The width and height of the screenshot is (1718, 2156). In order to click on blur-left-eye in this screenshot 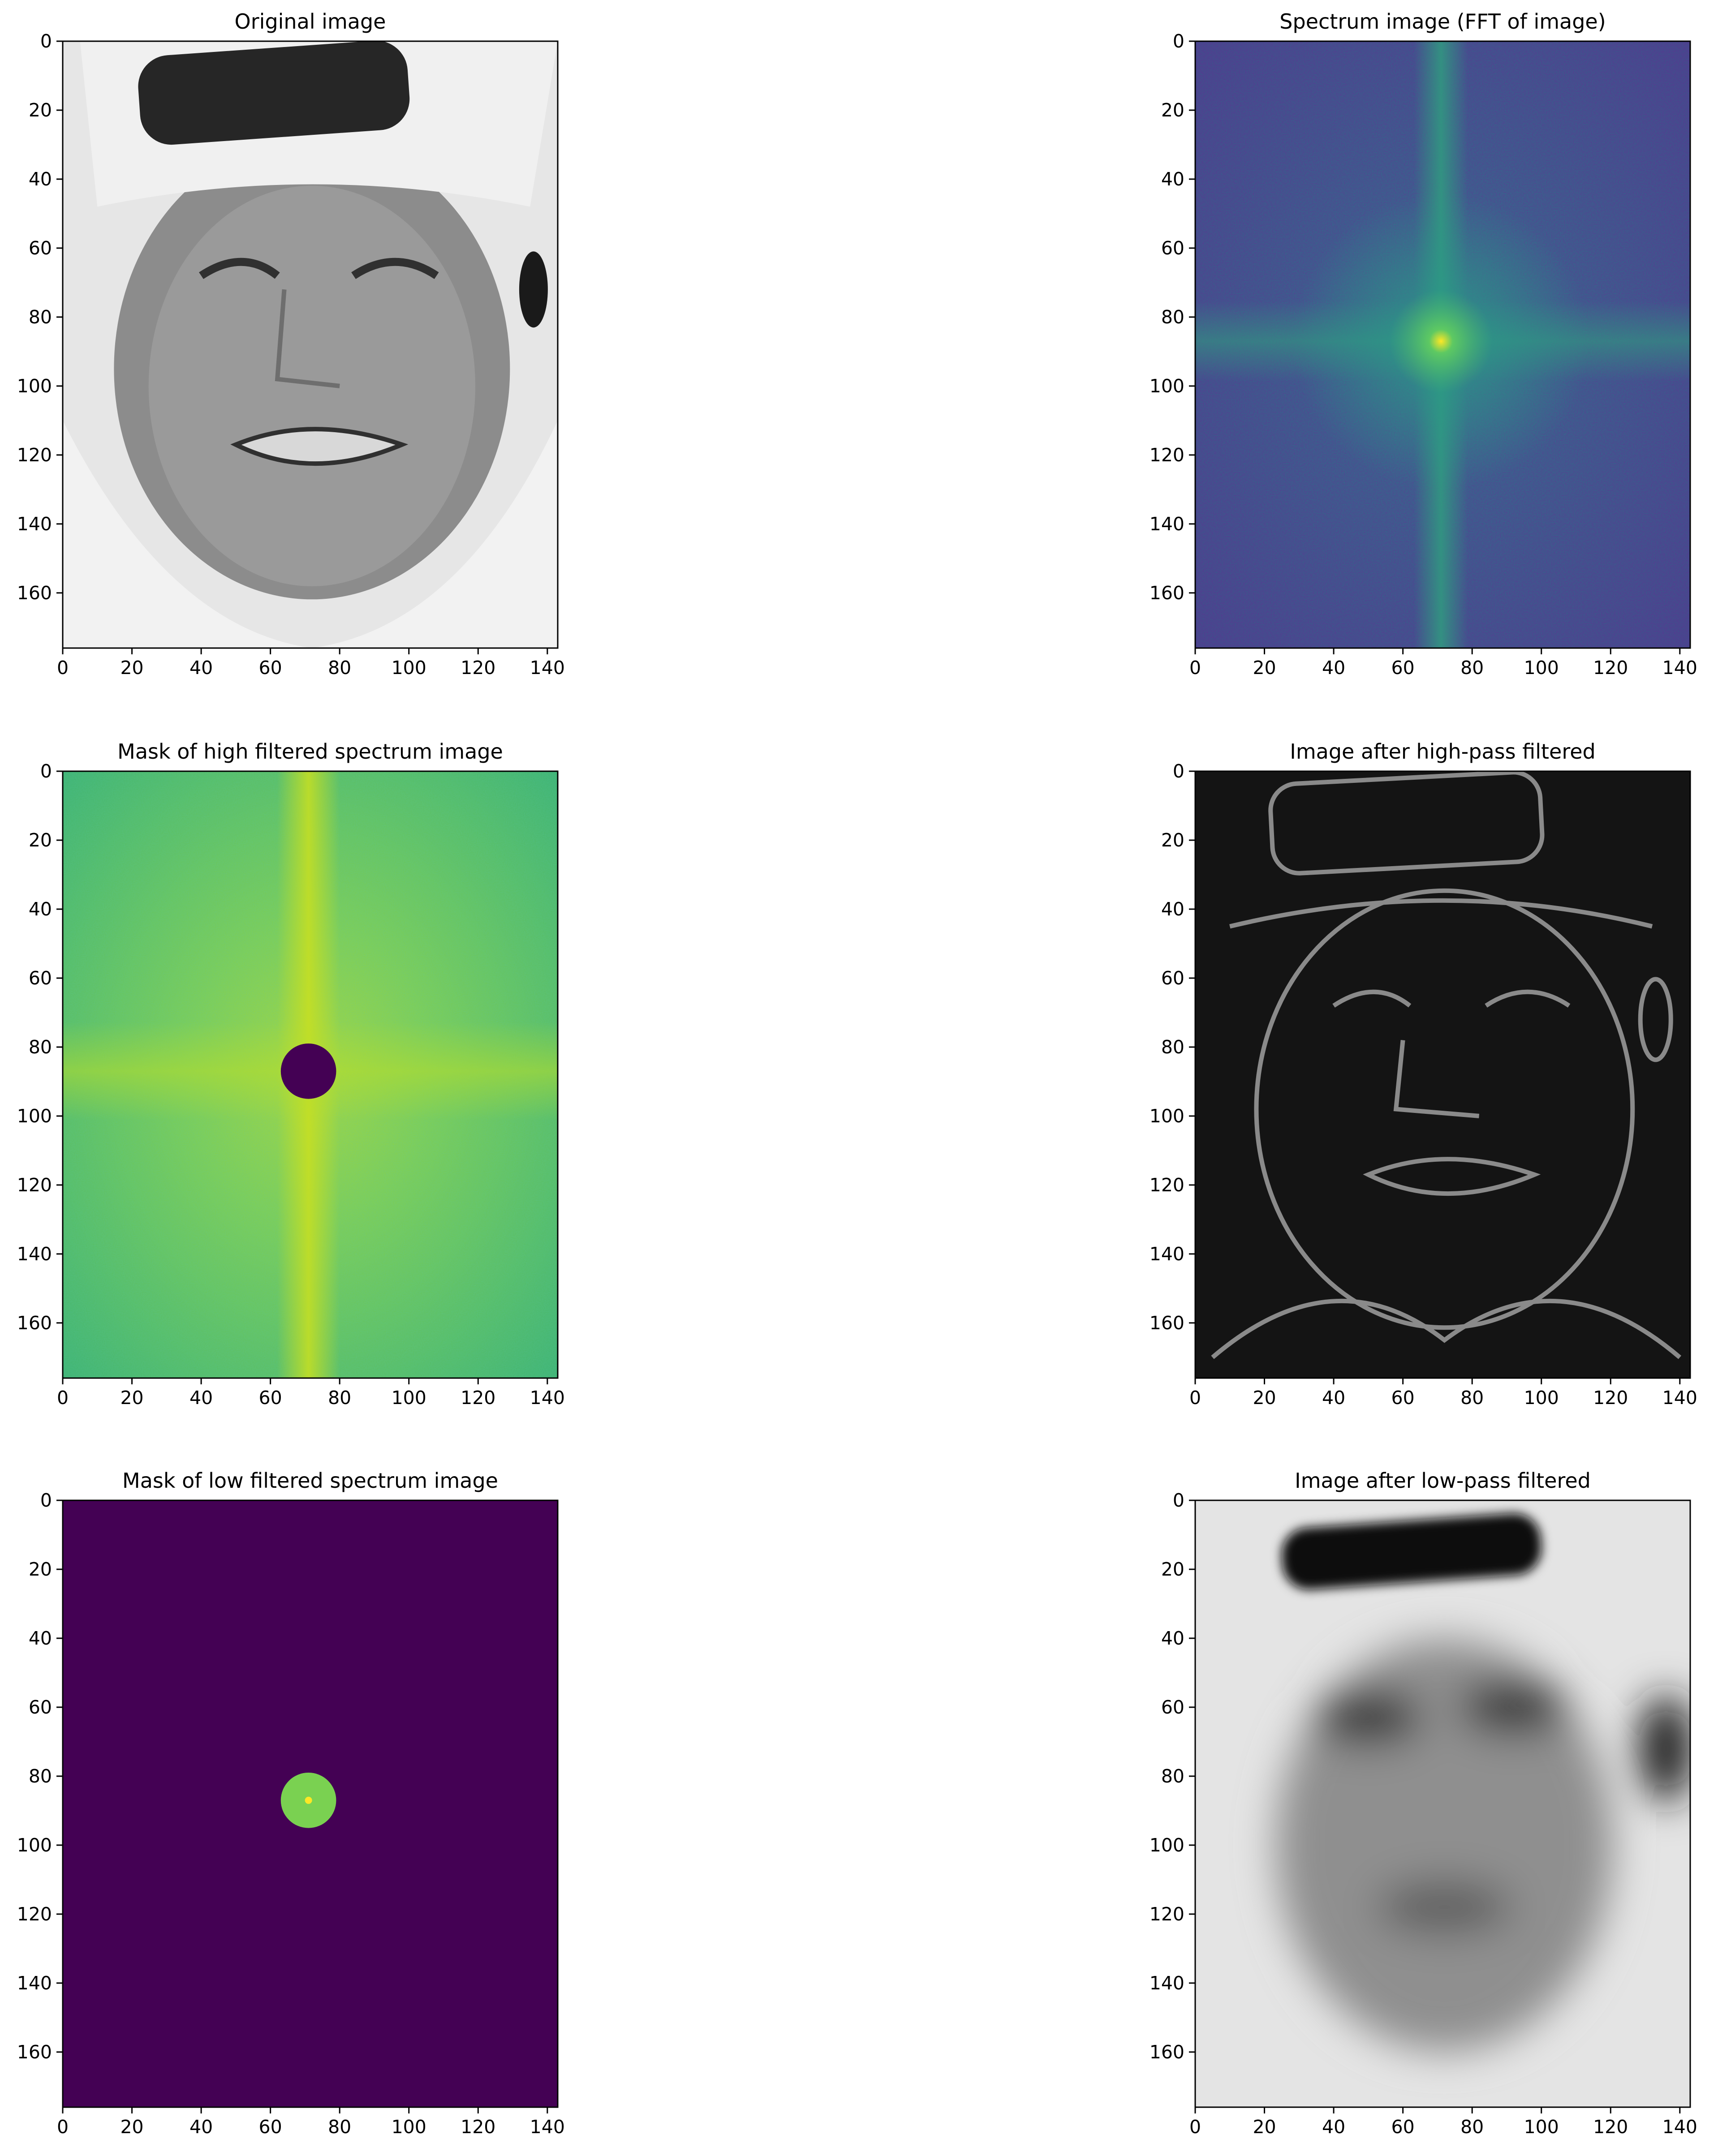, I will do `click(1368, 1718)`.